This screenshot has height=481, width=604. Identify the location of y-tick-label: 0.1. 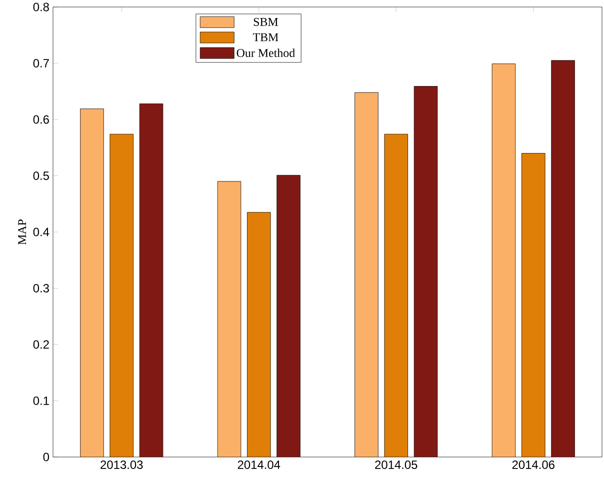
(41, 400).